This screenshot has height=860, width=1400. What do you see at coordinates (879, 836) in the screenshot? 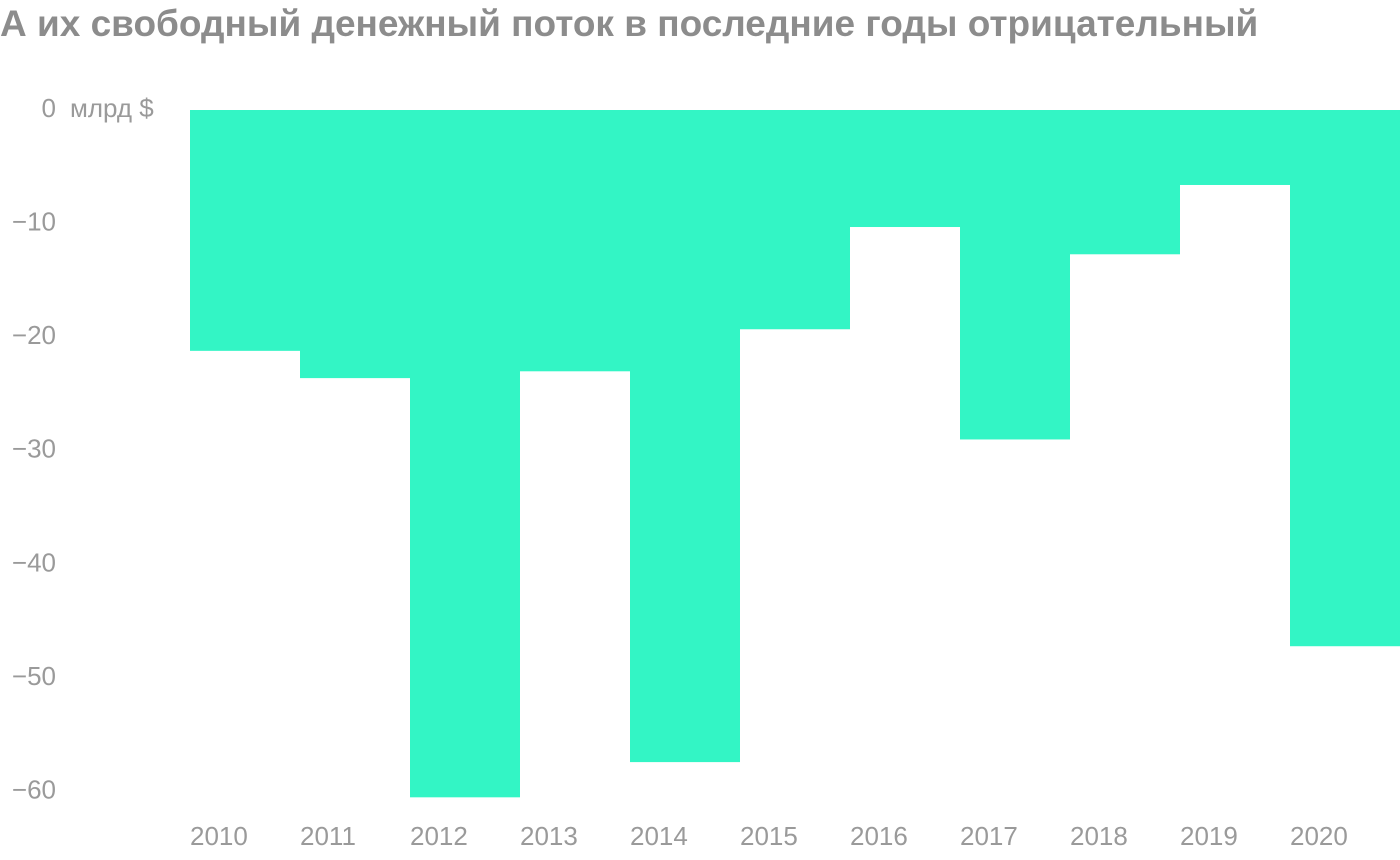
I see `x-tick-label: 2016` at bounding box center [879, 836].